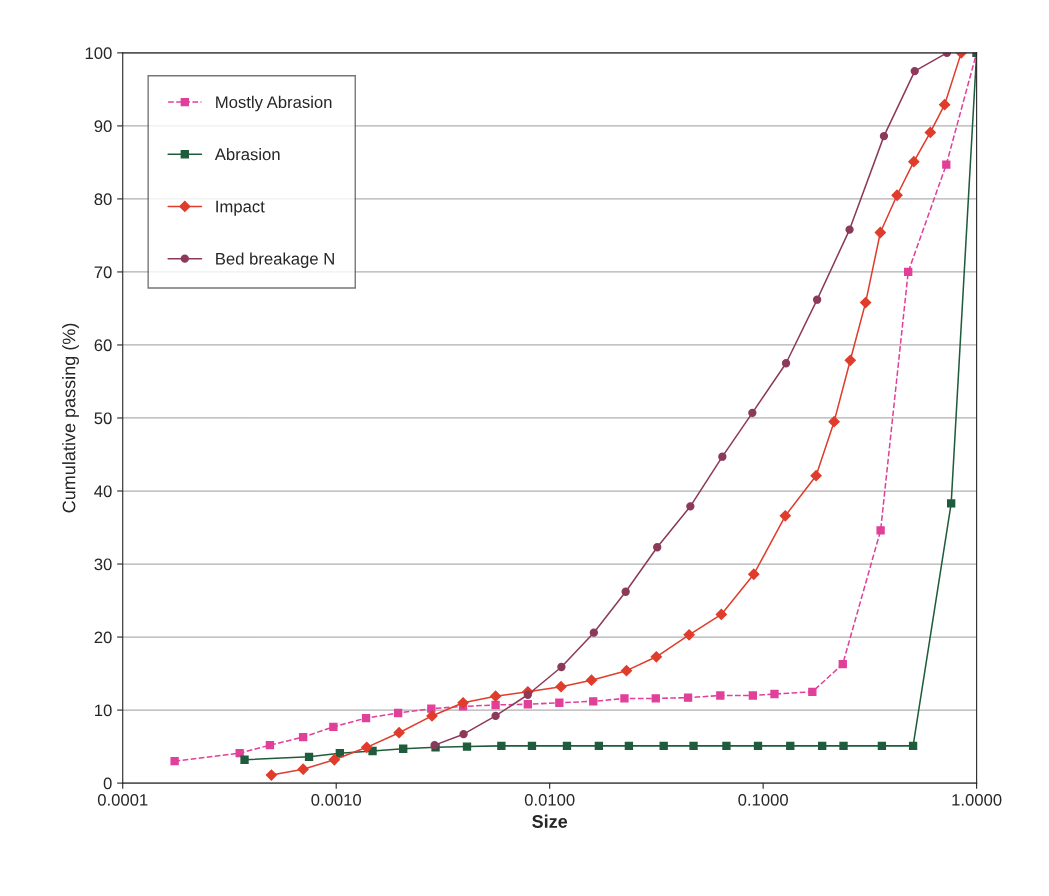 This screenshot has width=1049, height=896. What do you see at coordinates (763, 799) in the screenshot?
I see `x-tick-label: 0.1000` at bounding box center [763, 799].